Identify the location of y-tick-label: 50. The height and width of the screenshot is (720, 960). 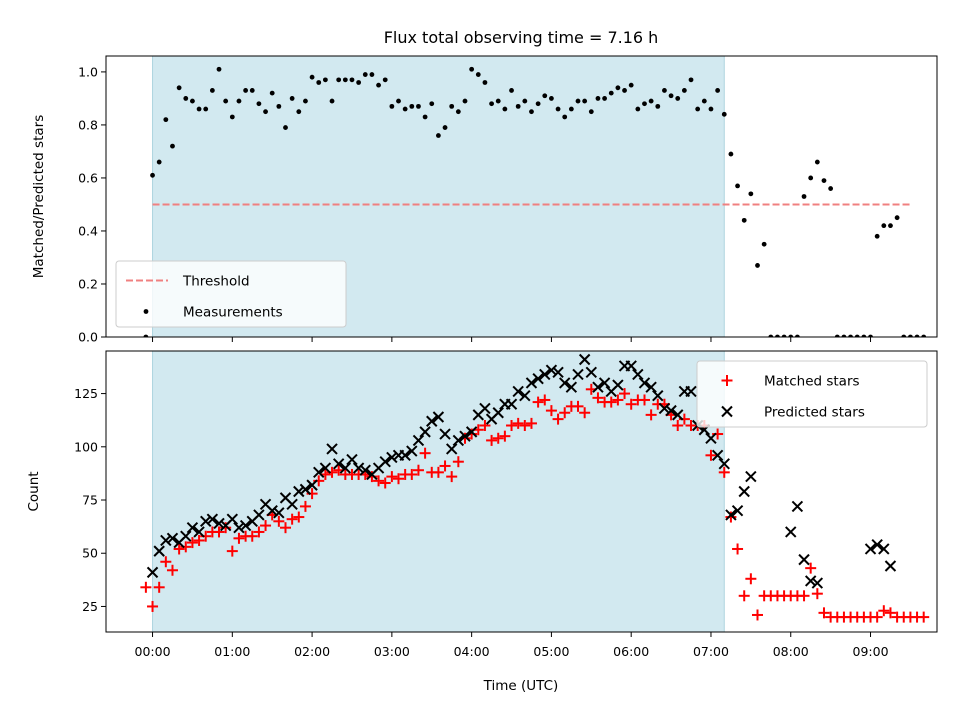
(90, 553).